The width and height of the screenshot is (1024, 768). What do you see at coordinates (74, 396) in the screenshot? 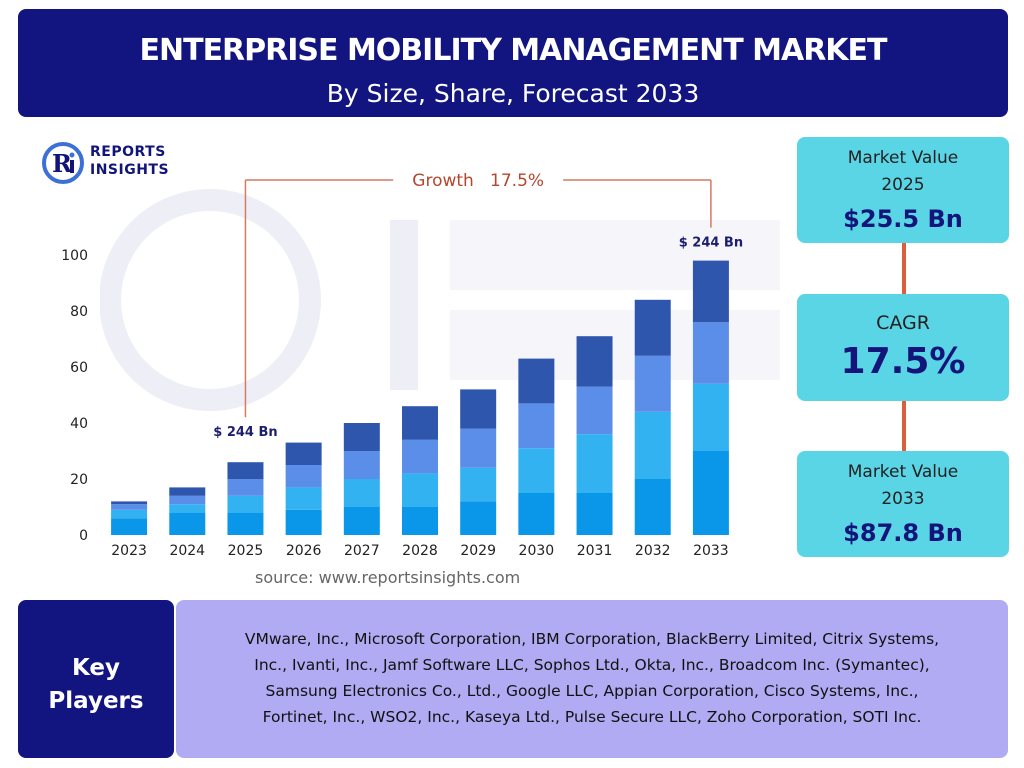
I see `y-axis: 0 20 40 60 80 100` at bounding box center [74, 396].